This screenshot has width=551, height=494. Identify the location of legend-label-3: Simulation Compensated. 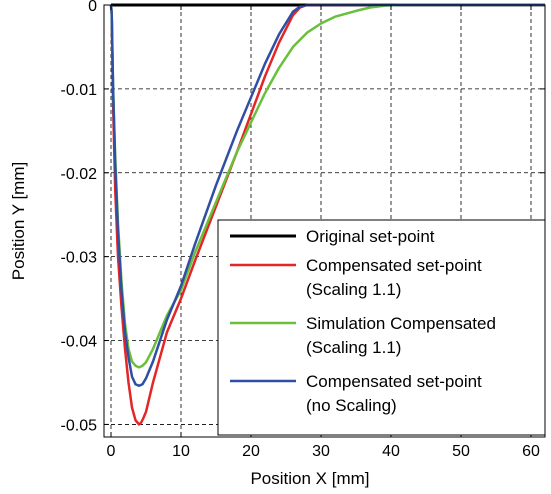
(401, 323).